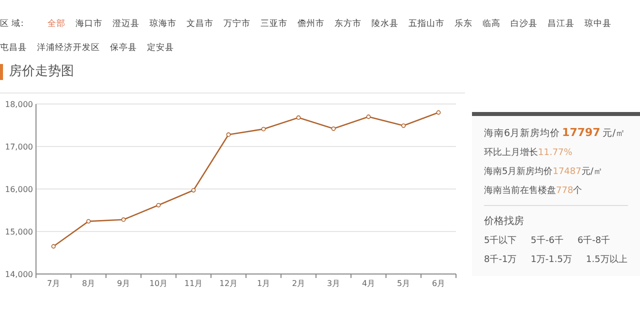  What do you see at coordinates (520, 191) in the screenshot?
I see `text: 海南当前在售楼盘` at bounding box center [520, 191].